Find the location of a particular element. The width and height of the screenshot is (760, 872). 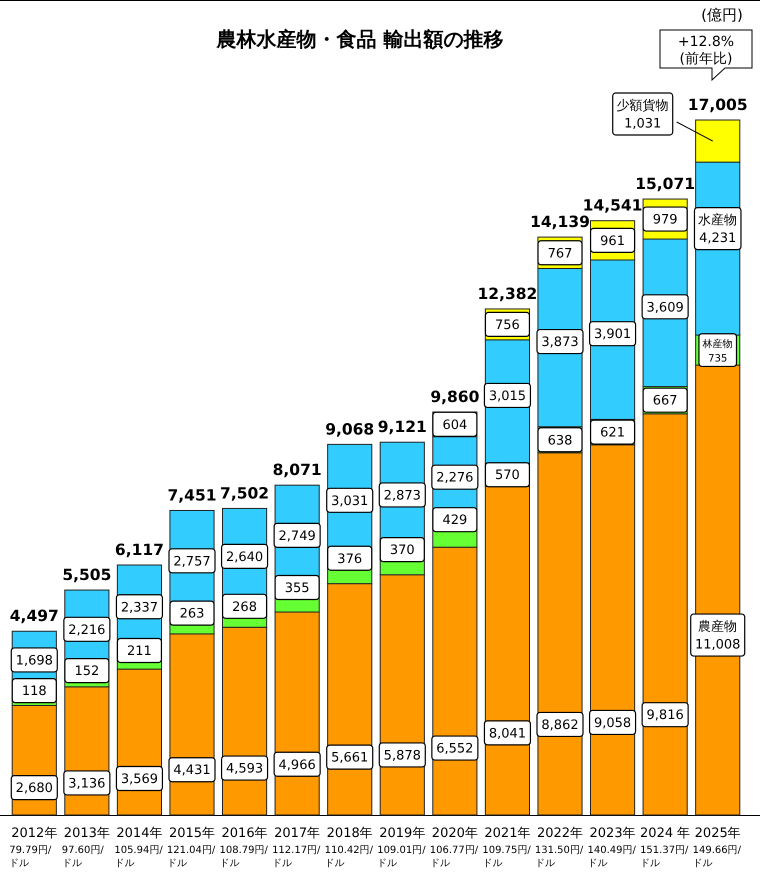

data-label: 8,041 is located at coordinates (507, 734).